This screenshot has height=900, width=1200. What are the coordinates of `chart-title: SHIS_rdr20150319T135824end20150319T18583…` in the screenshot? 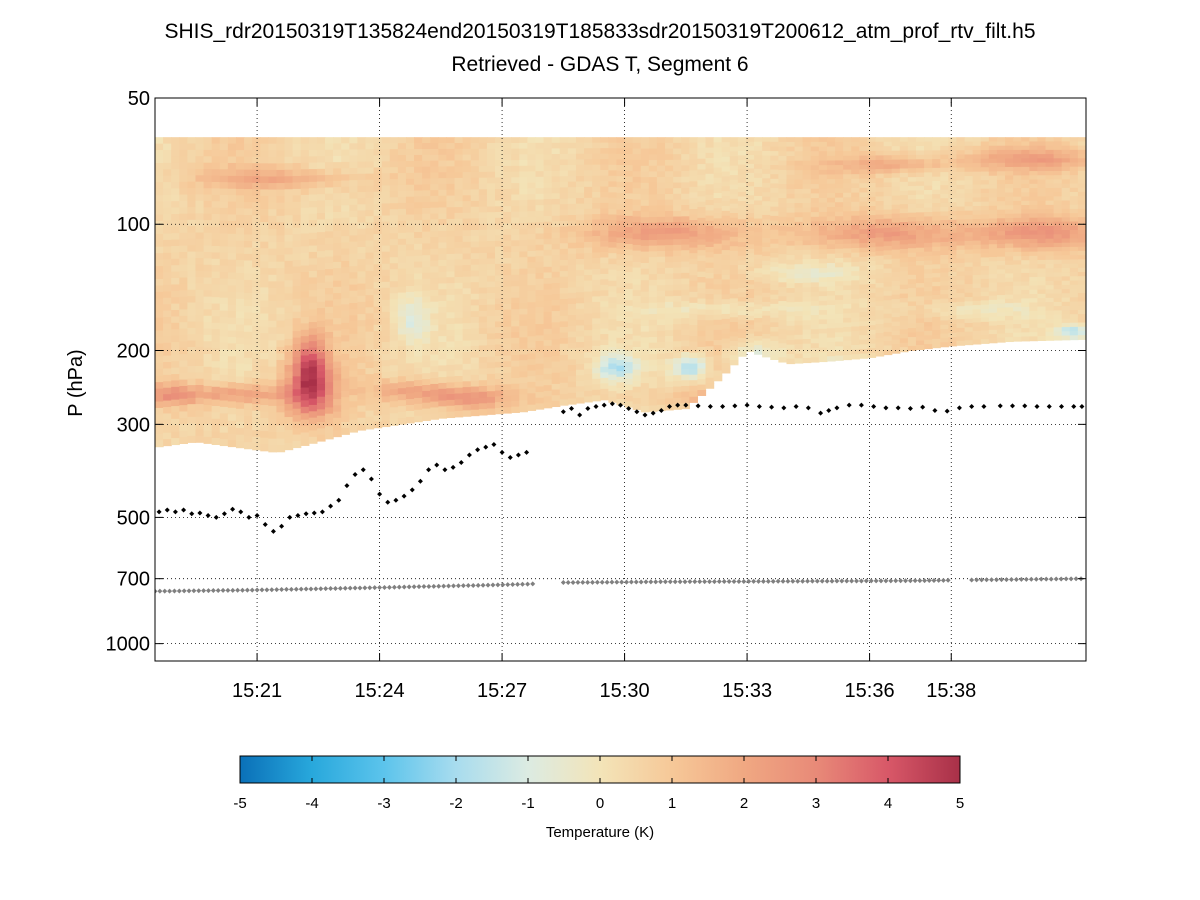 It's located at (600, 31).